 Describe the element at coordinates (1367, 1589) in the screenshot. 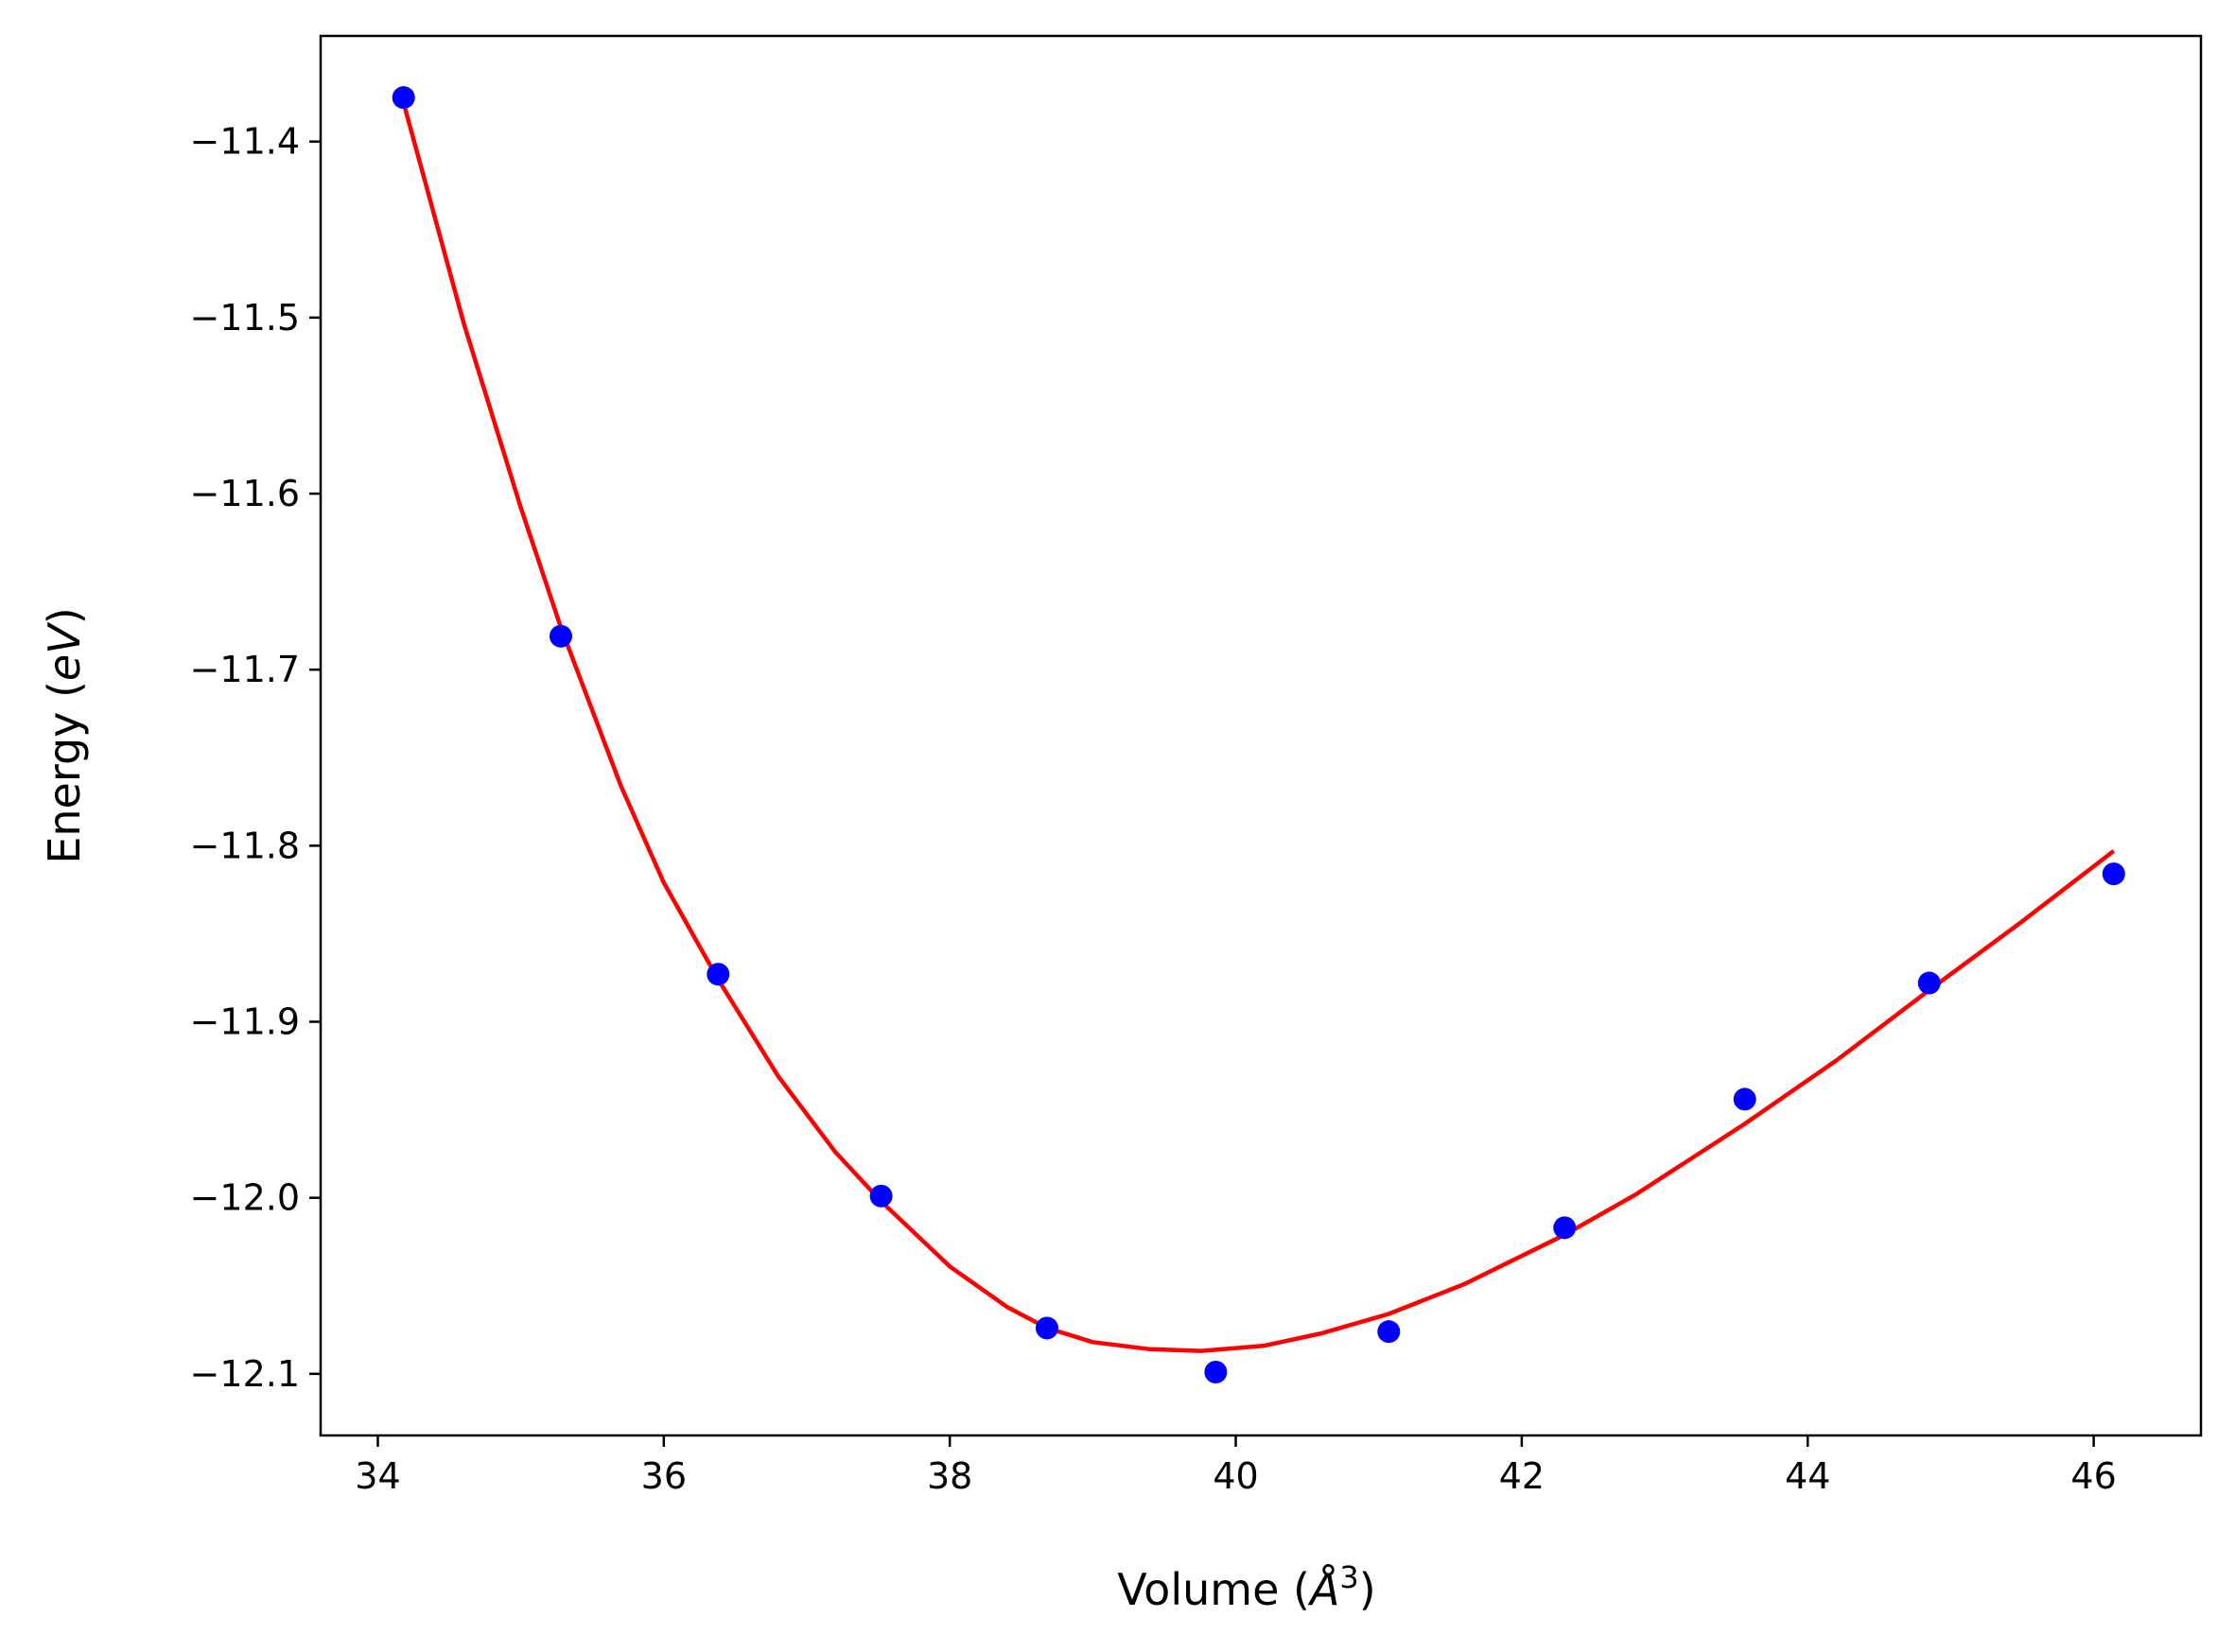

I see `x-axis-label-close: )` at that location.